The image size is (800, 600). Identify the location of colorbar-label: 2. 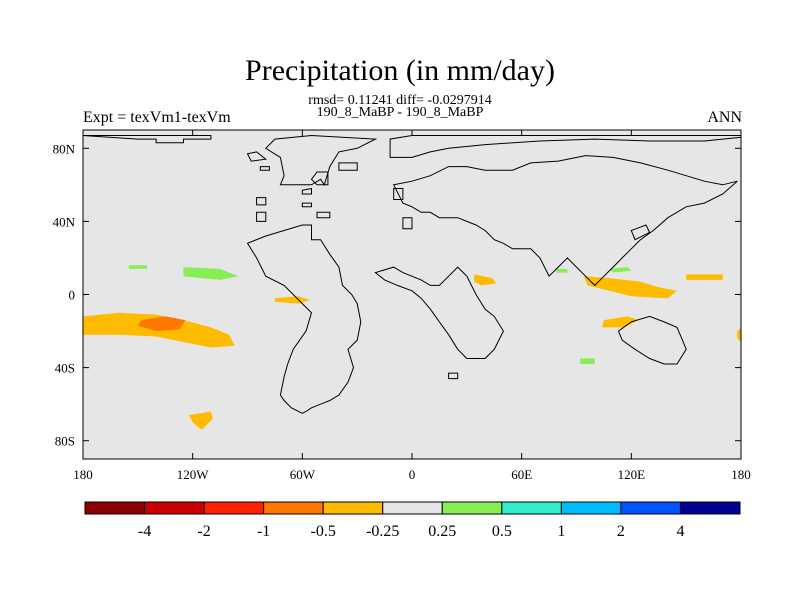
(621, 531).